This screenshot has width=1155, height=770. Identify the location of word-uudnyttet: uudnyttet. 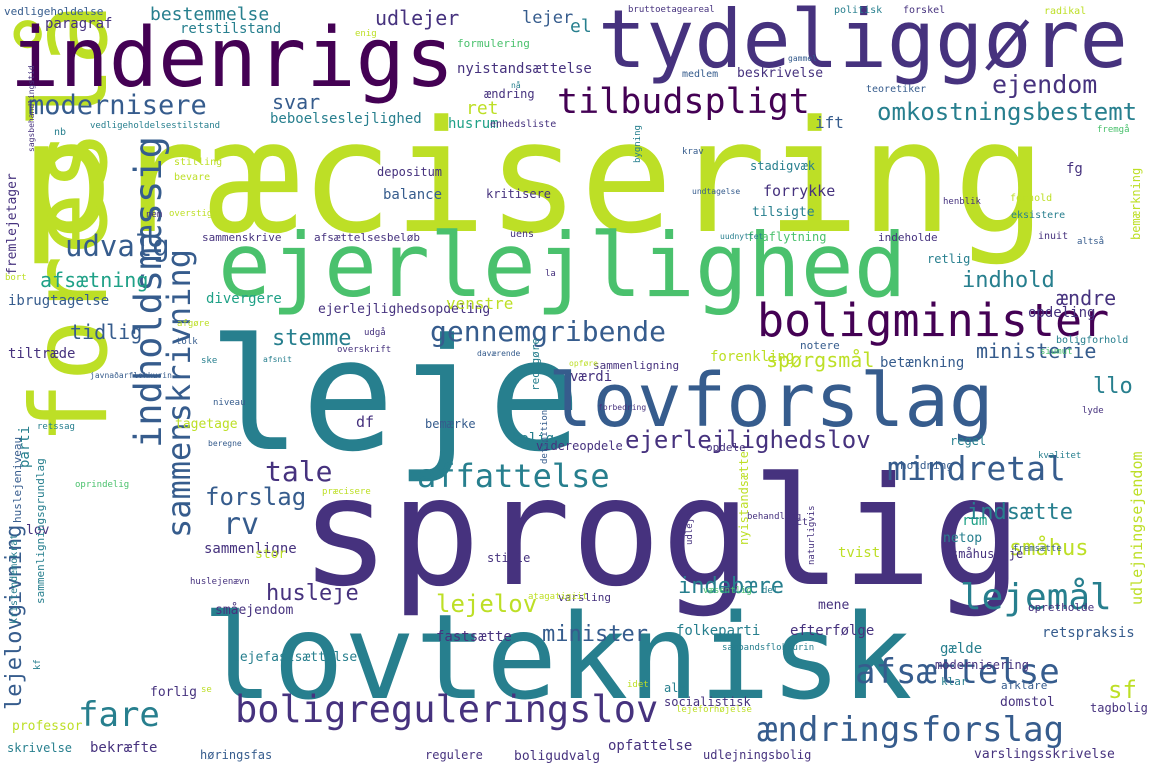
(742, 236).